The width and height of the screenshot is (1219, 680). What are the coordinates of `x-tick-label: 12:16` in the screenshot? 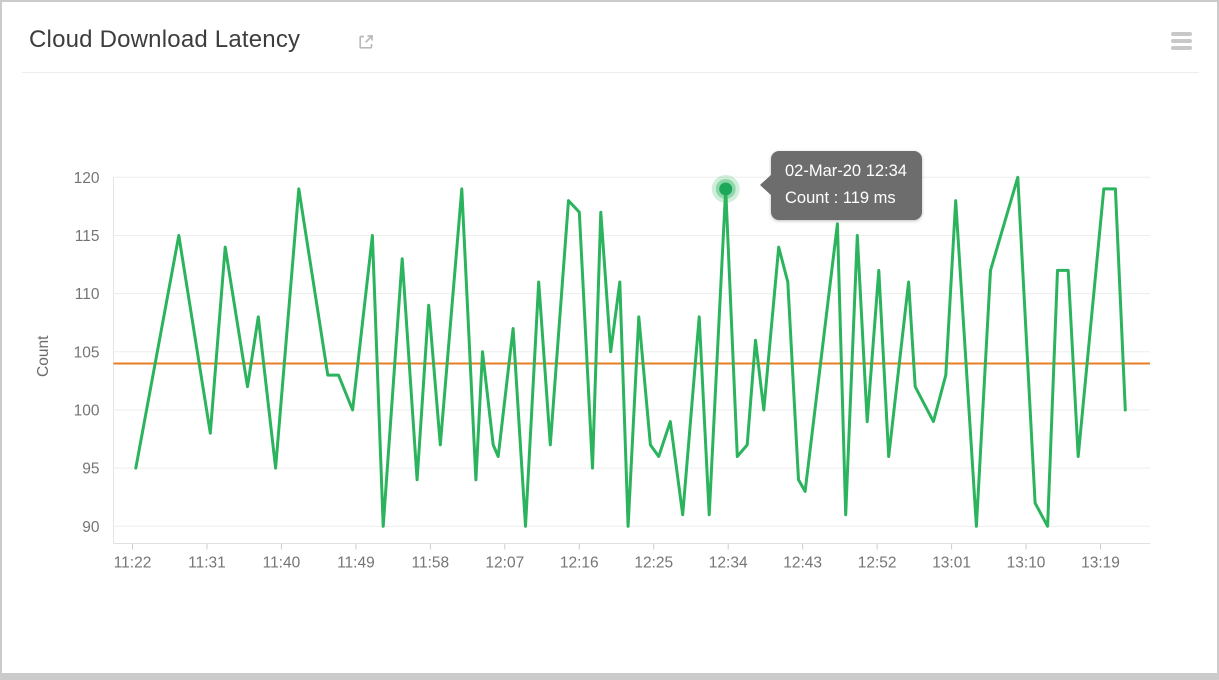 It's located at (579, 563).